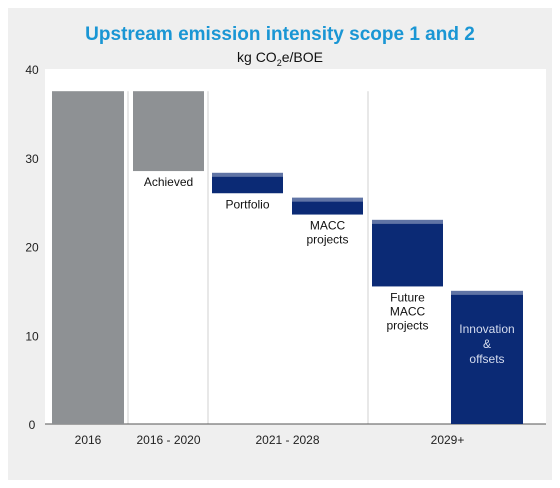 The image size is (560, 488). Describe the element at coordinates (279, 62) in the screenshot. I see `unit-subscript: 2` at that location.